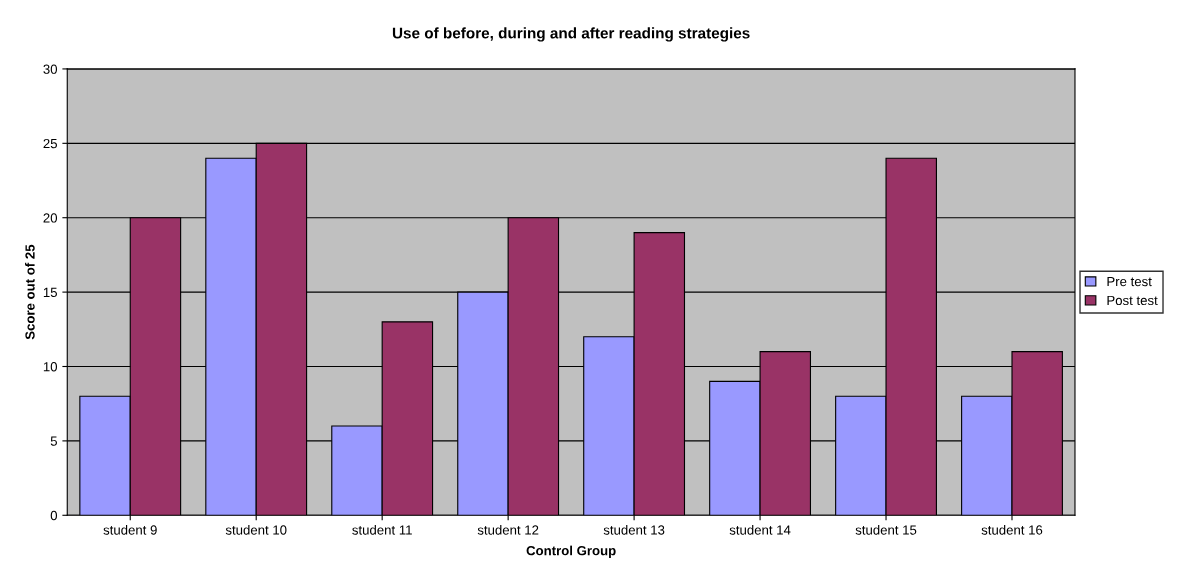 The image size is (1180, 565). Describe the element at coordinates (886, 530) in the screenshot. I see `x-tick-label: student 15` at that location.